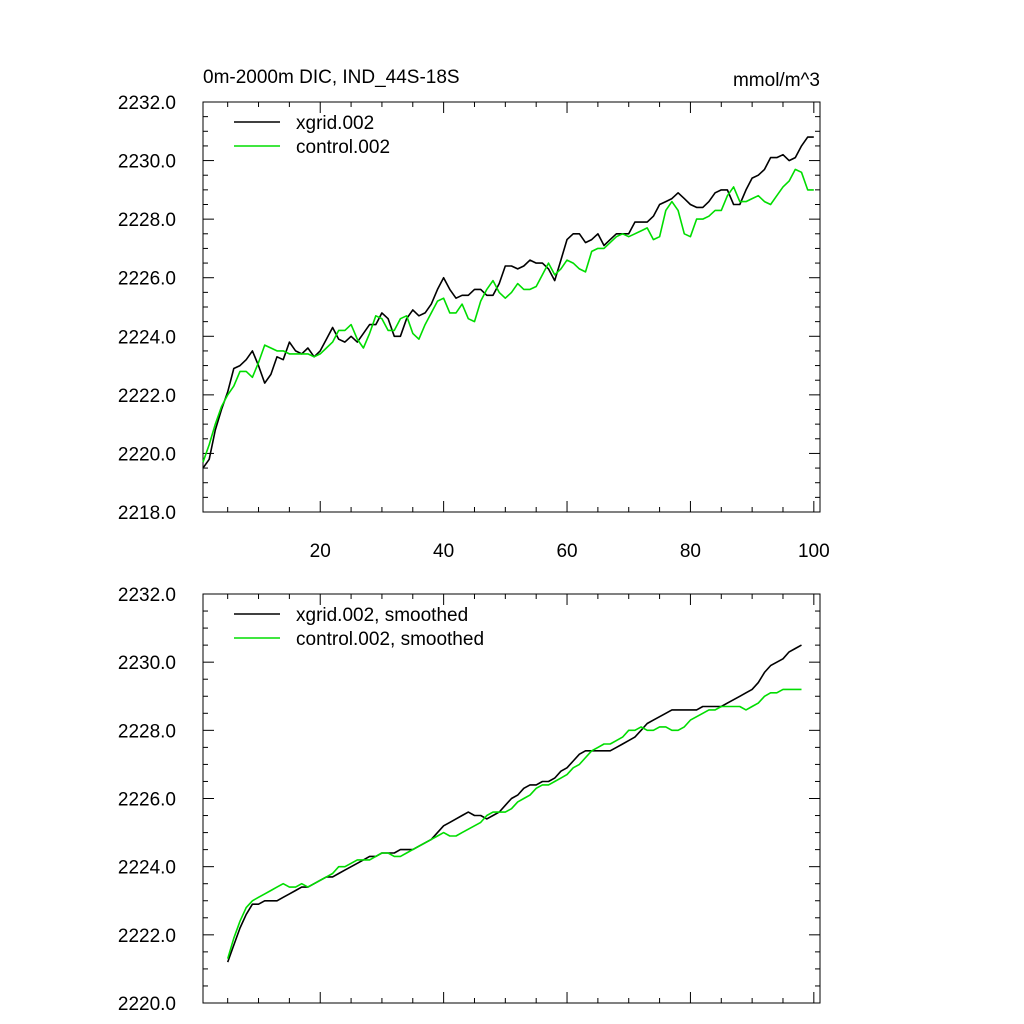 The image size is (1024, 1024). Describe the element at coordinates (514, 823) in the screenshot. I see `bottom-series-line-control` at that location.